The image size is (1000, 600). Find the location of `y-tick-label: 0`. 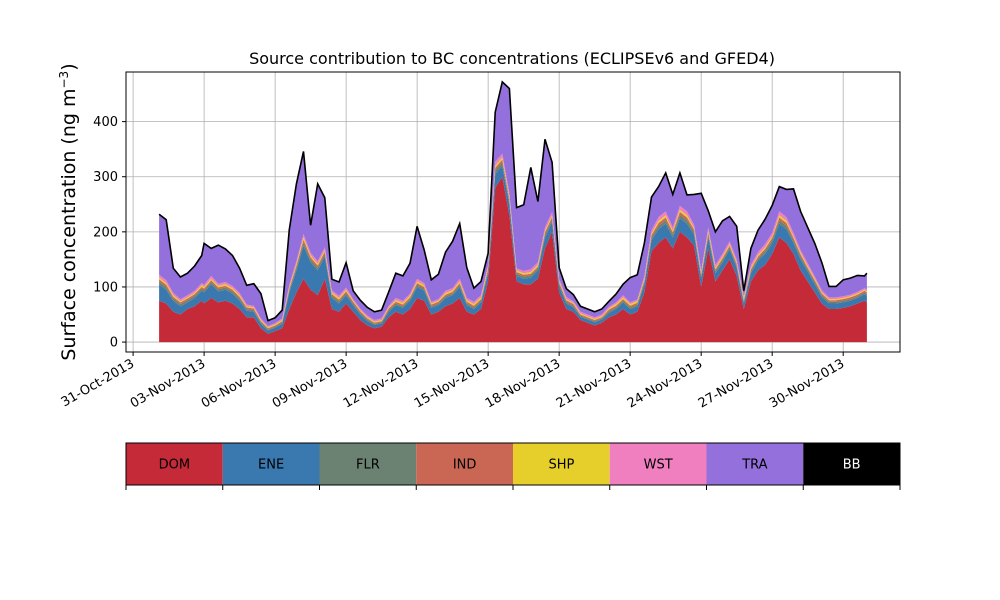

y-tick-label: 0 is located at coordinates (114, 343).